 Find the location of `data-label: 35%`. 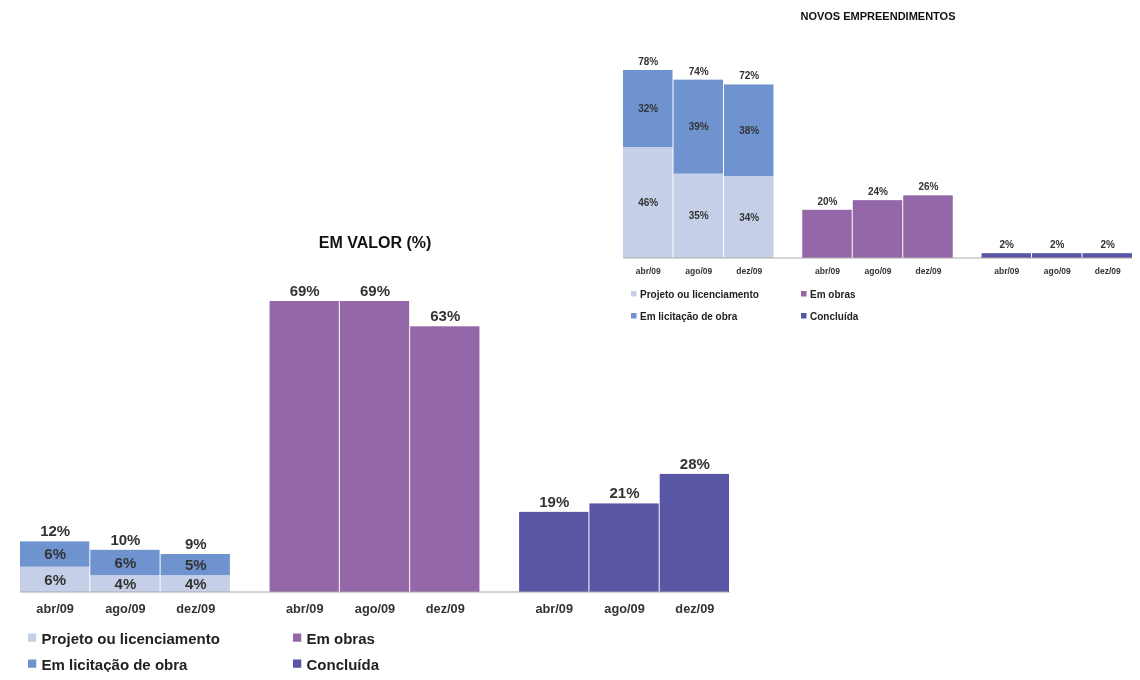

data-label: 35% is located at coordinates (698, 216).